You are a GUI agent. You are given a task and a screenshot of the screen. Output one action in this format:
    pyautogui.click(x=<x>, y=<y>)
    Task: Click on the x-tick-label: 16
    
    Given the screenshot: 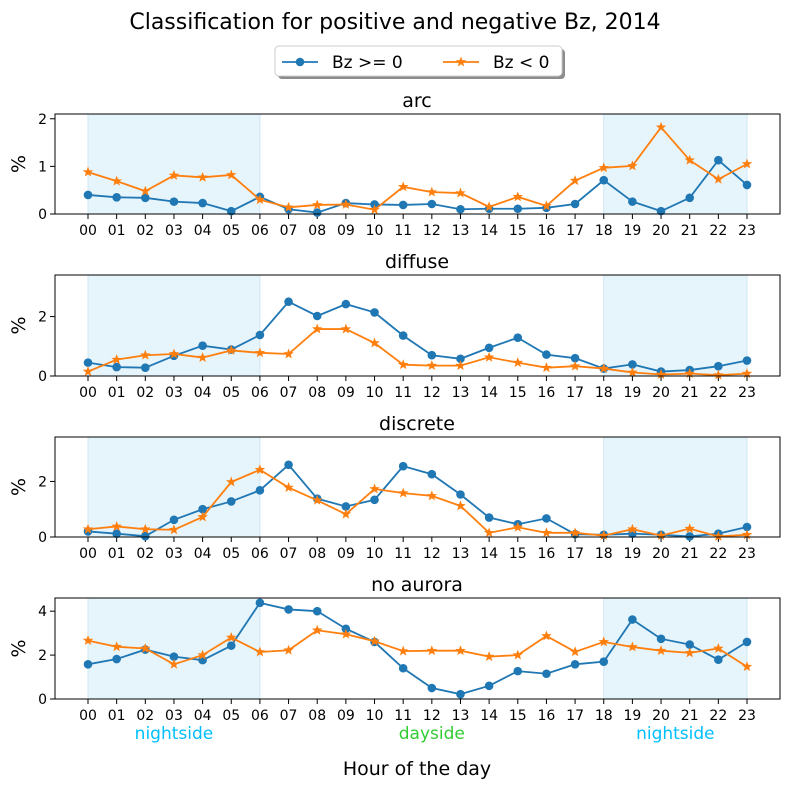 What is the action you would take?
    pyautogui.click(x=547, y=716)
    